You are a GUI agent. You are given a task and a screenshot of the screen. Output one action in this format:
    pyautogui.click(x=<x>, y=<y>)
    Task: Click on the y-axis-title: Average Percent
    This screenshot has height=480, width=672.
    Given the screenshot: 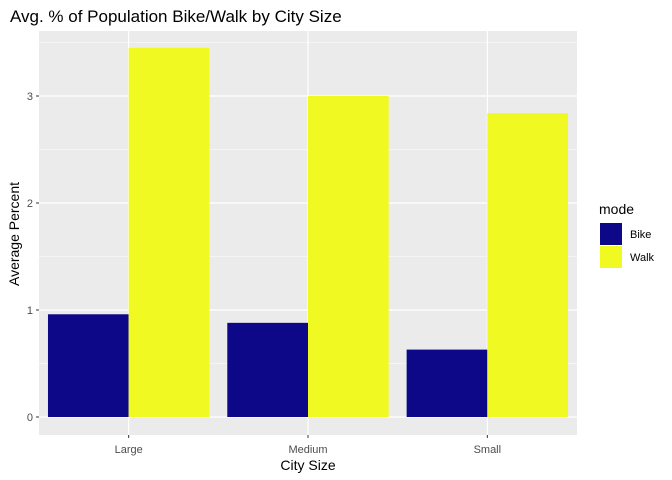 What is the action you would take?
    pyautogui.click(x=14, y=234)
    